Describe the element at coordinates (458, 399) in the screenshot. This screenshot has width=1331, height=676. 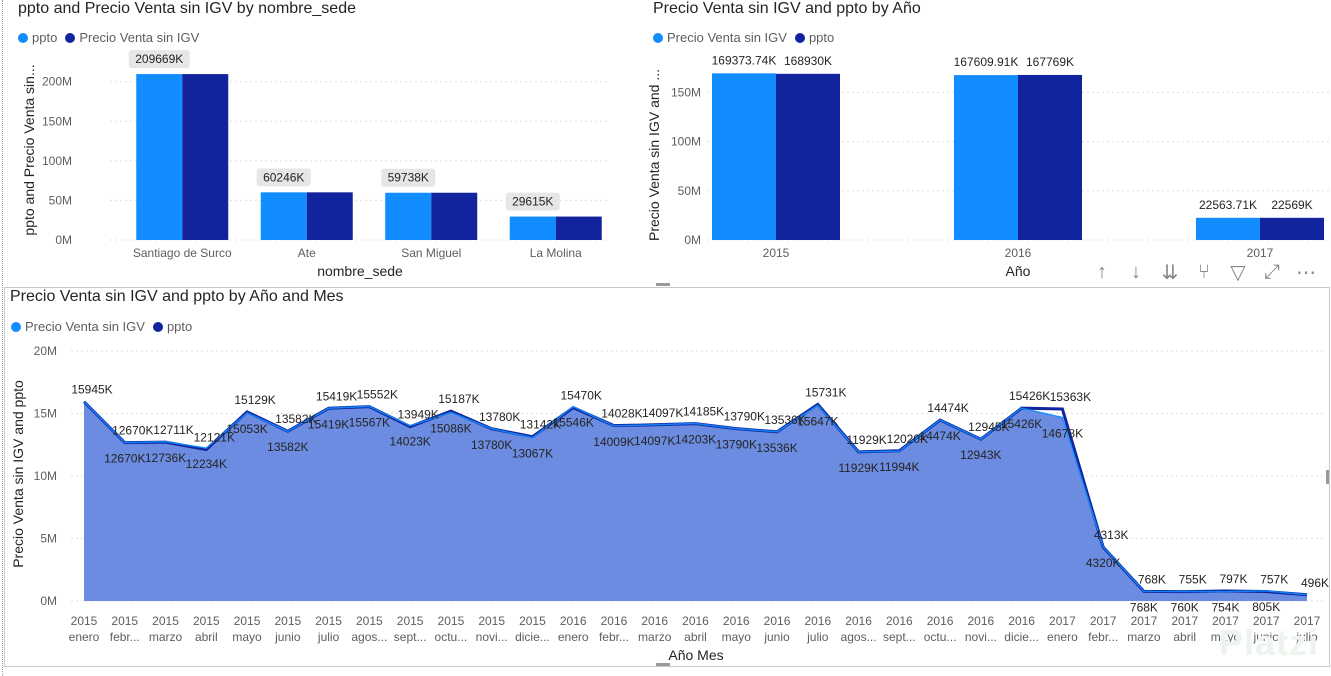
I see `data-label: 15187K` at that location.